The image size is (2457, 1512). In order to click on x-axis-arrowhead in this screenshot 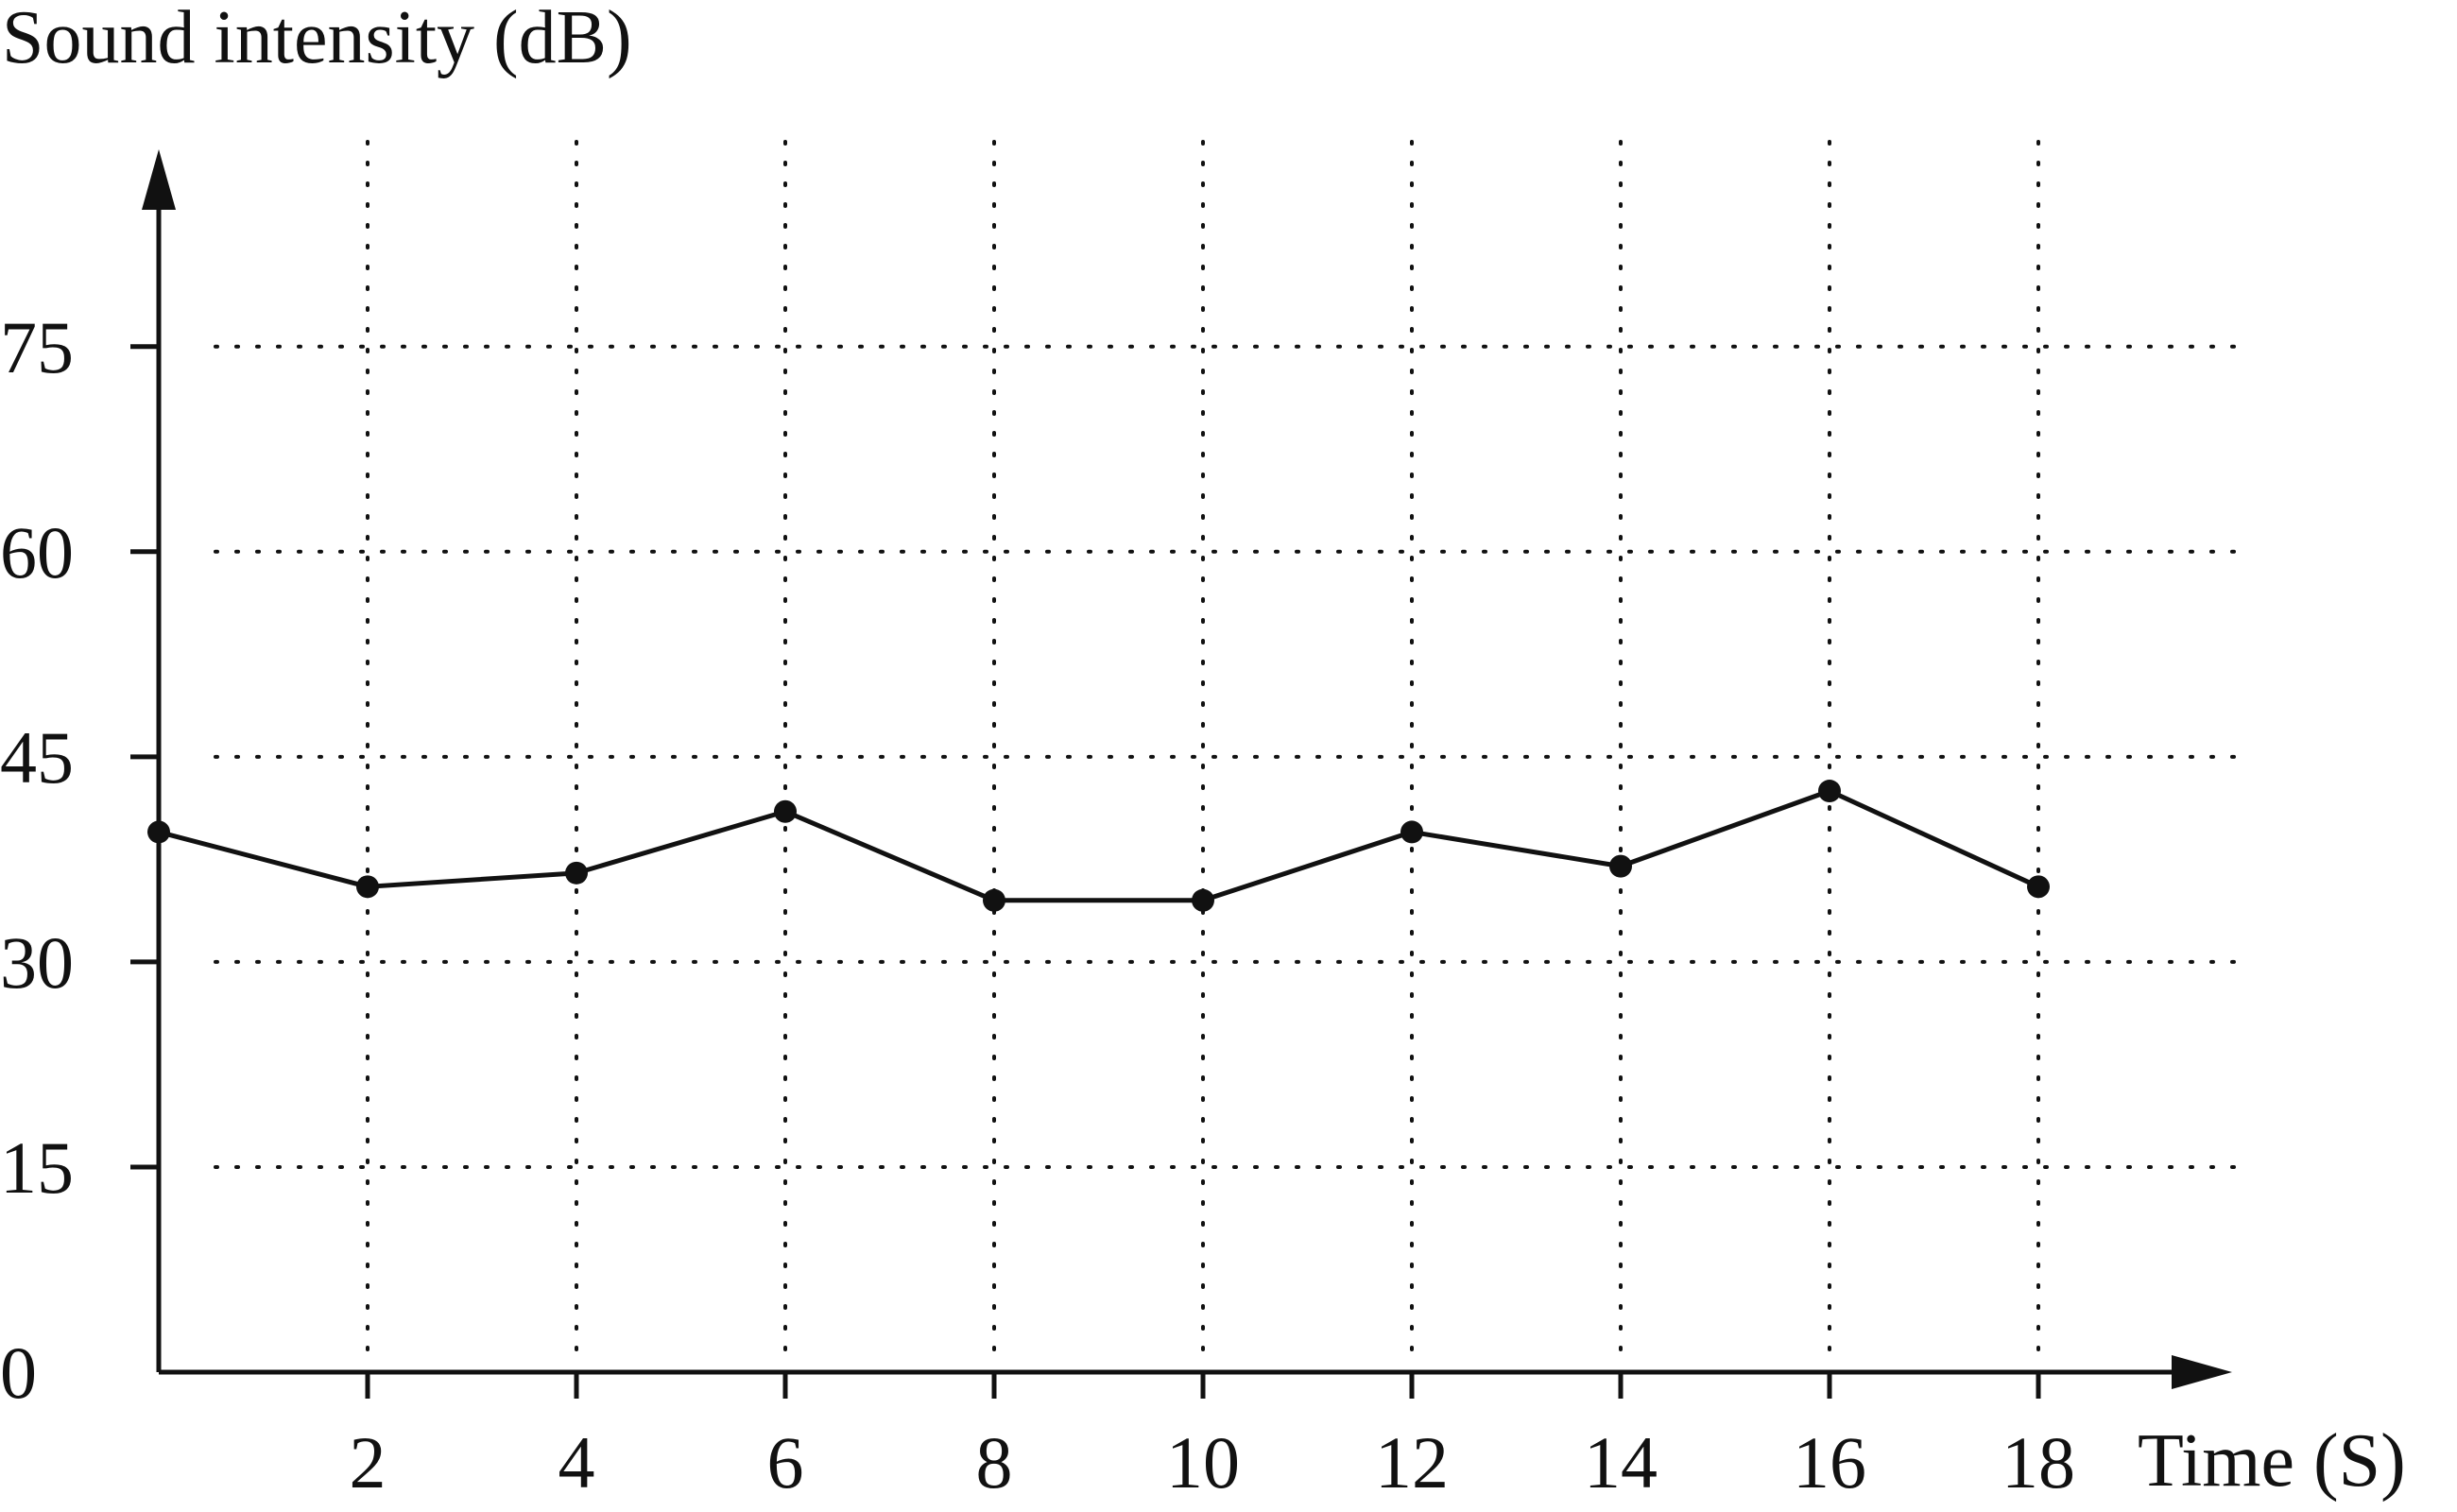, I will do `click(2202, 1372)`.